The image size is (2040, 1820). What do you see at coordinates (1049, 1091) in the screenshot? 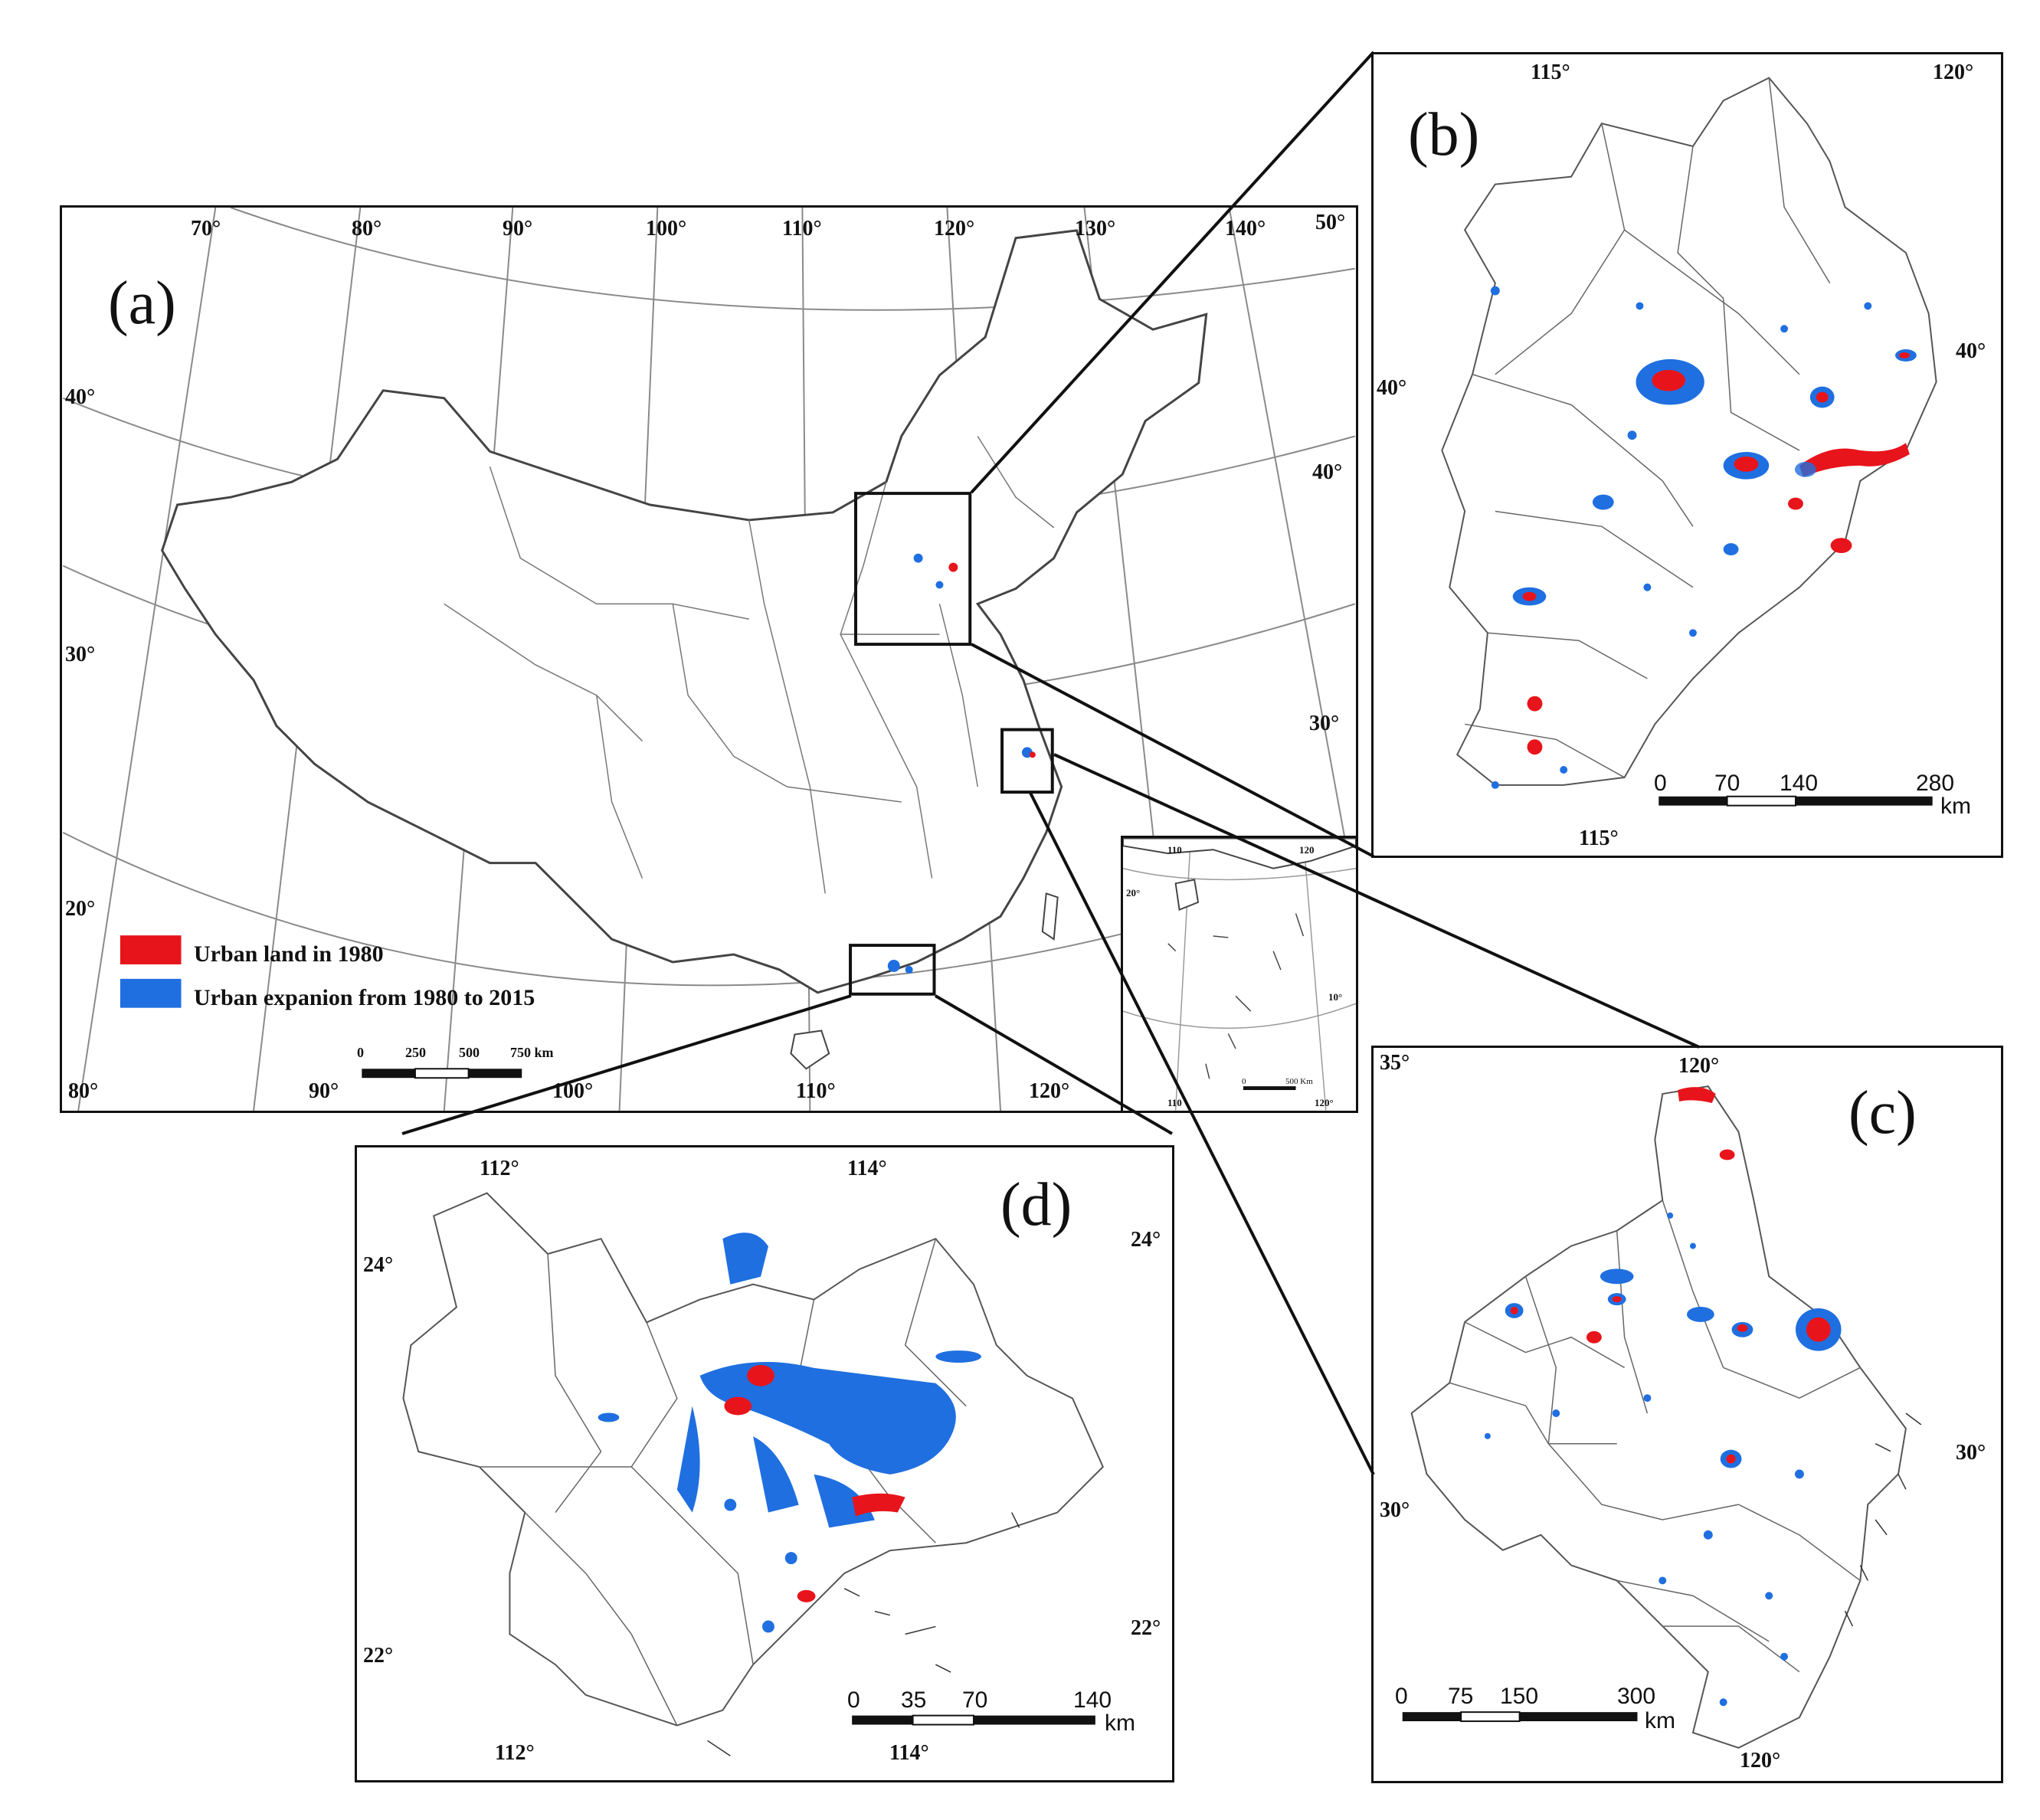
I see `lon-bottom-120: 120°` at bounding box center [1049, 1091].